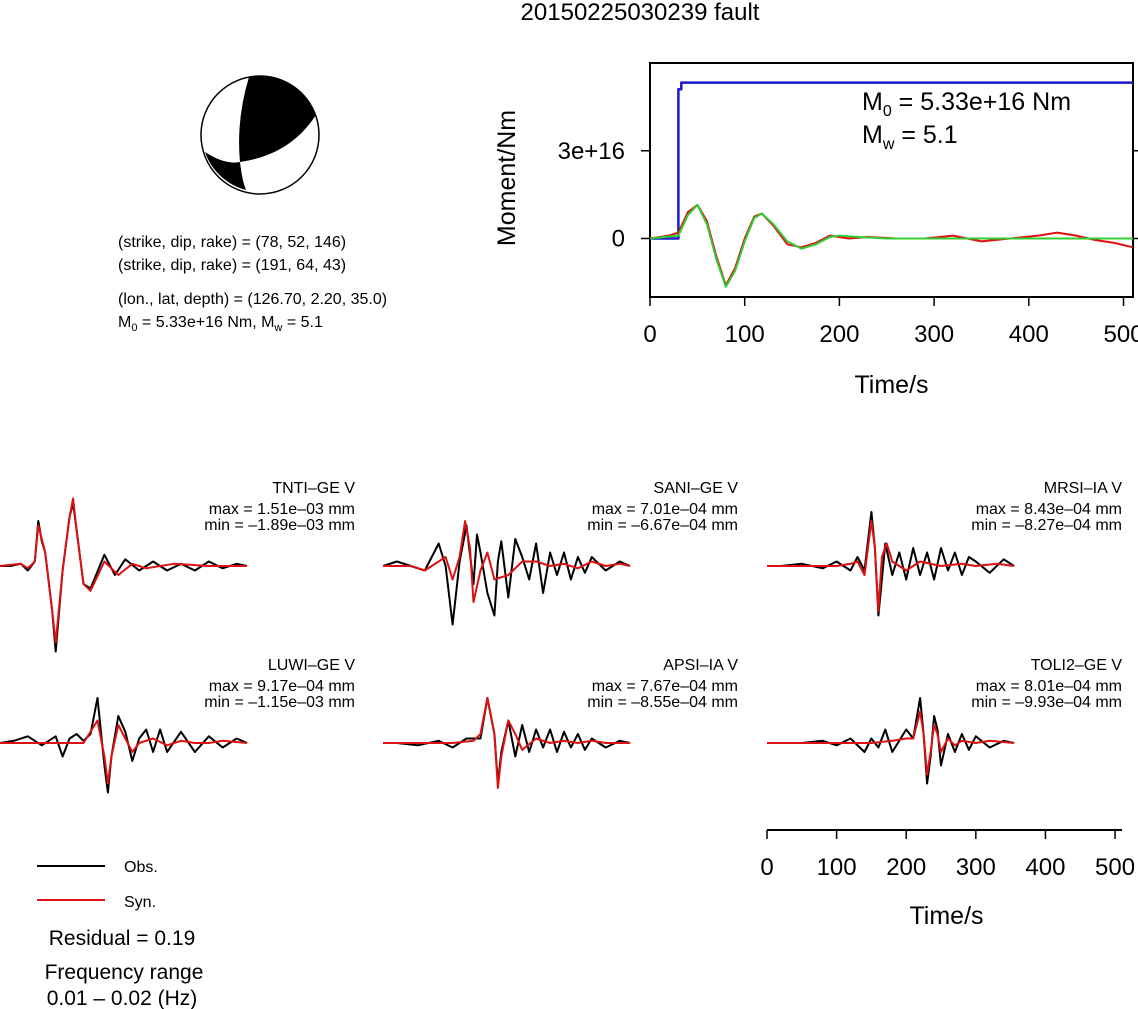  What do you see at coordinates (665, 686) in the screenshot?
I see `max-amplitude-label: max = 7.67e–04 mm` at bounding box center [665, 686].